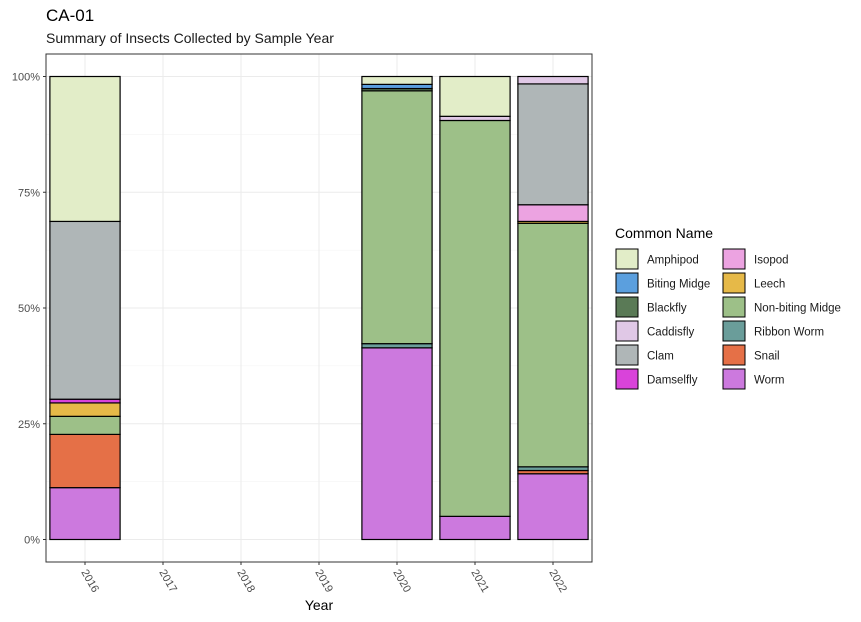 The image size is (861, 622). Describe the element at coordinates (167, 581) in the screenshot. I see `x-tick-label: 2017` at that location.